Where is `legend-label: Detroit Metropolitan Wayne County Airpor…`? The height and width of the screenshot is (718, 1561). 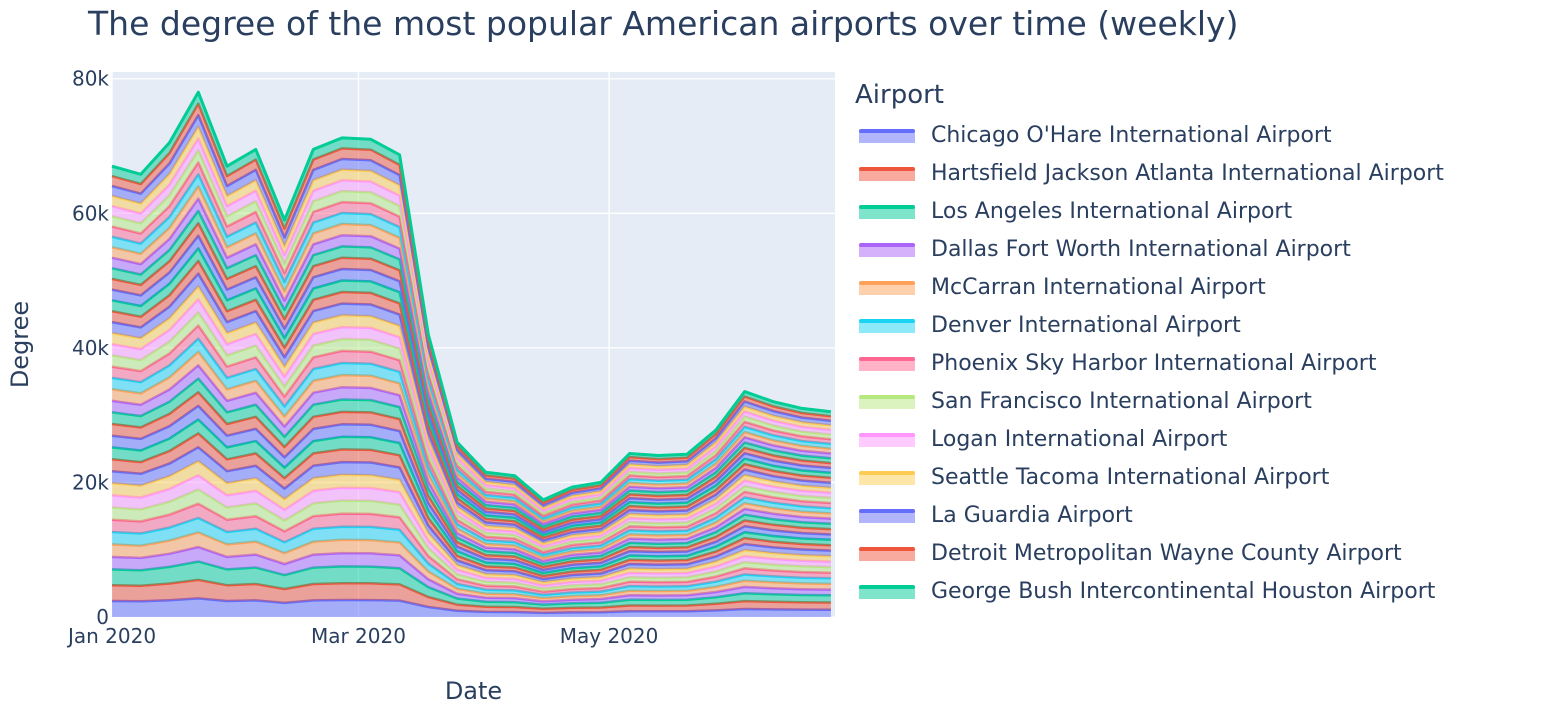 legend-label: Detroit Metropolitan Wayne County Airpor… is located at coordinates (1166, 553).